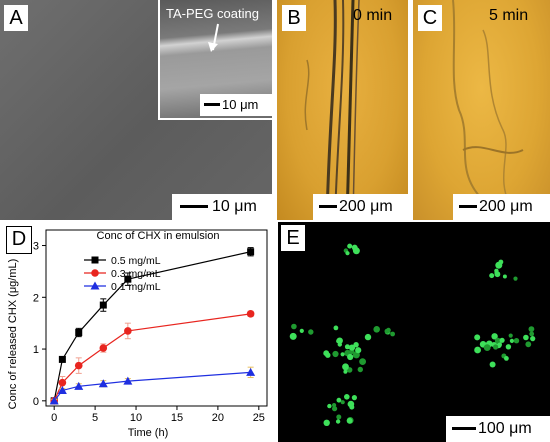  Describe the element at coordinates (136, 261) in the screenshot. I see `legend-label: 0.5 mg/mL` at that location.